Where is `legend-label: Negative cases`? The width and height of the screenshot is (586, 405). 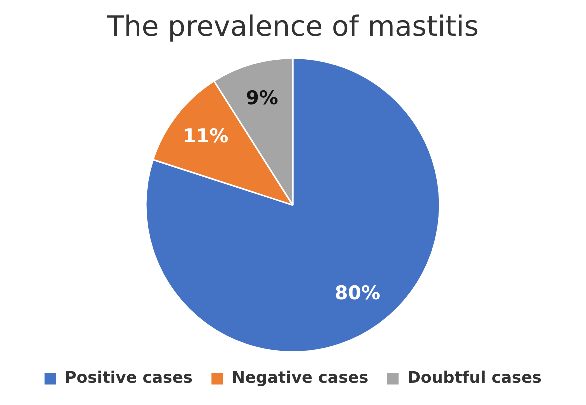
legend-label: Negative cases is located at coordinates (300, 378).